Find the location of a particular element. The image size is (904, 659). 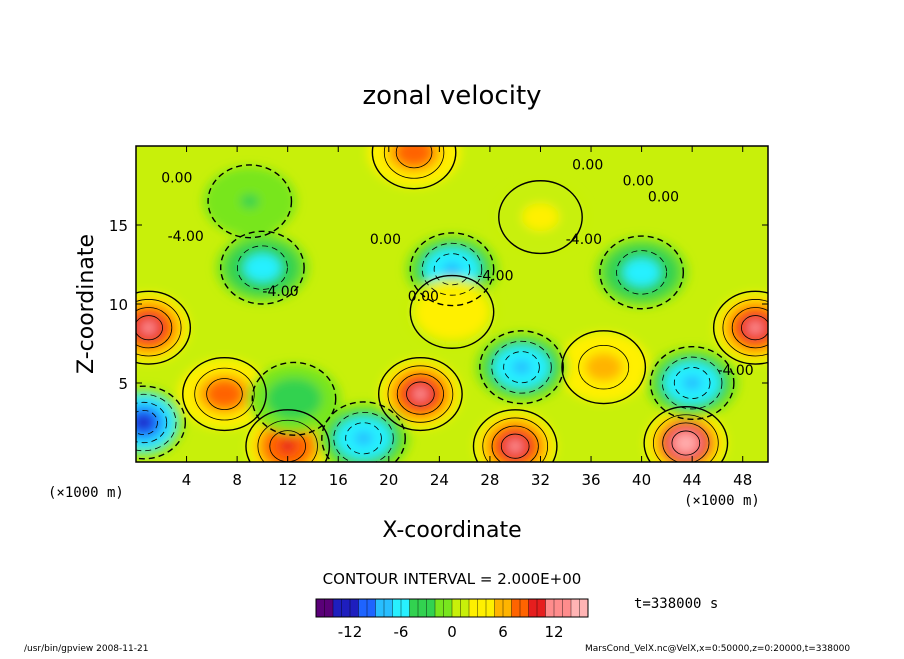

contour-label-0: 0.00 is located at coordinates (176, 178).